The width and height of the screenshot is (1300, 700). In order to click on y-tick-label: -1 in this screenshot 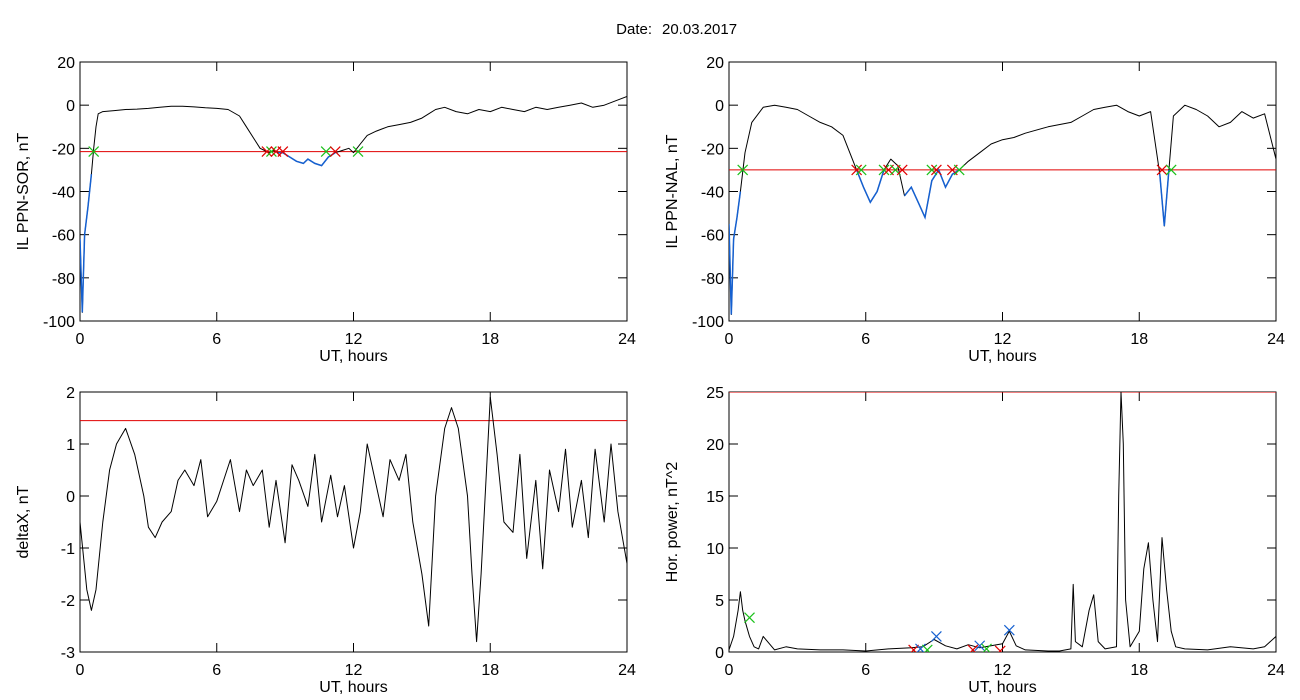, I will do `click(68, 549)`.